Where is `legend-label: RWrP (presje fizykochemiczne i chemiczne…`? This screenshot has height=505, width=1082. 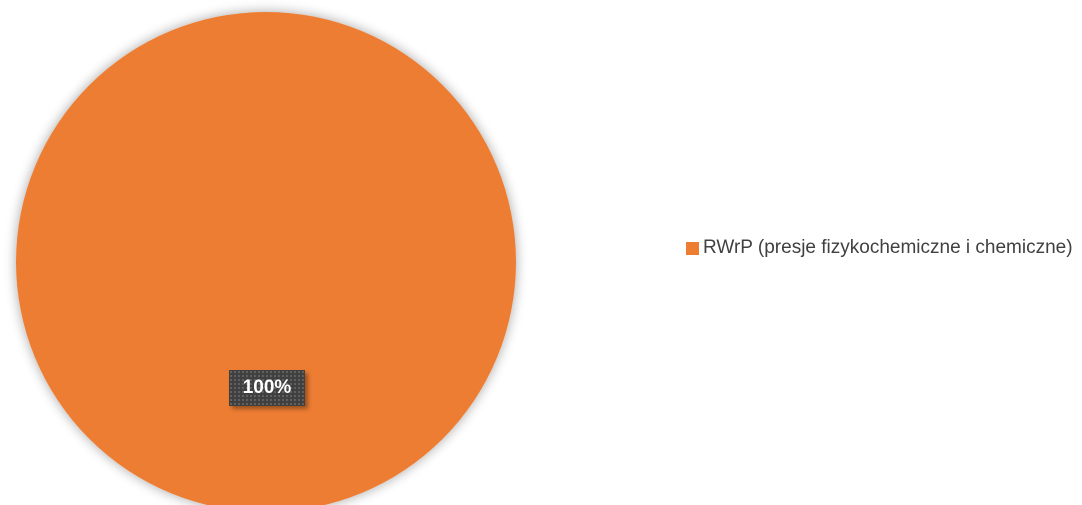 legend-label: RWrP (presje fizykochemiczne i chemiczne… is located at coordinates (888, 247).